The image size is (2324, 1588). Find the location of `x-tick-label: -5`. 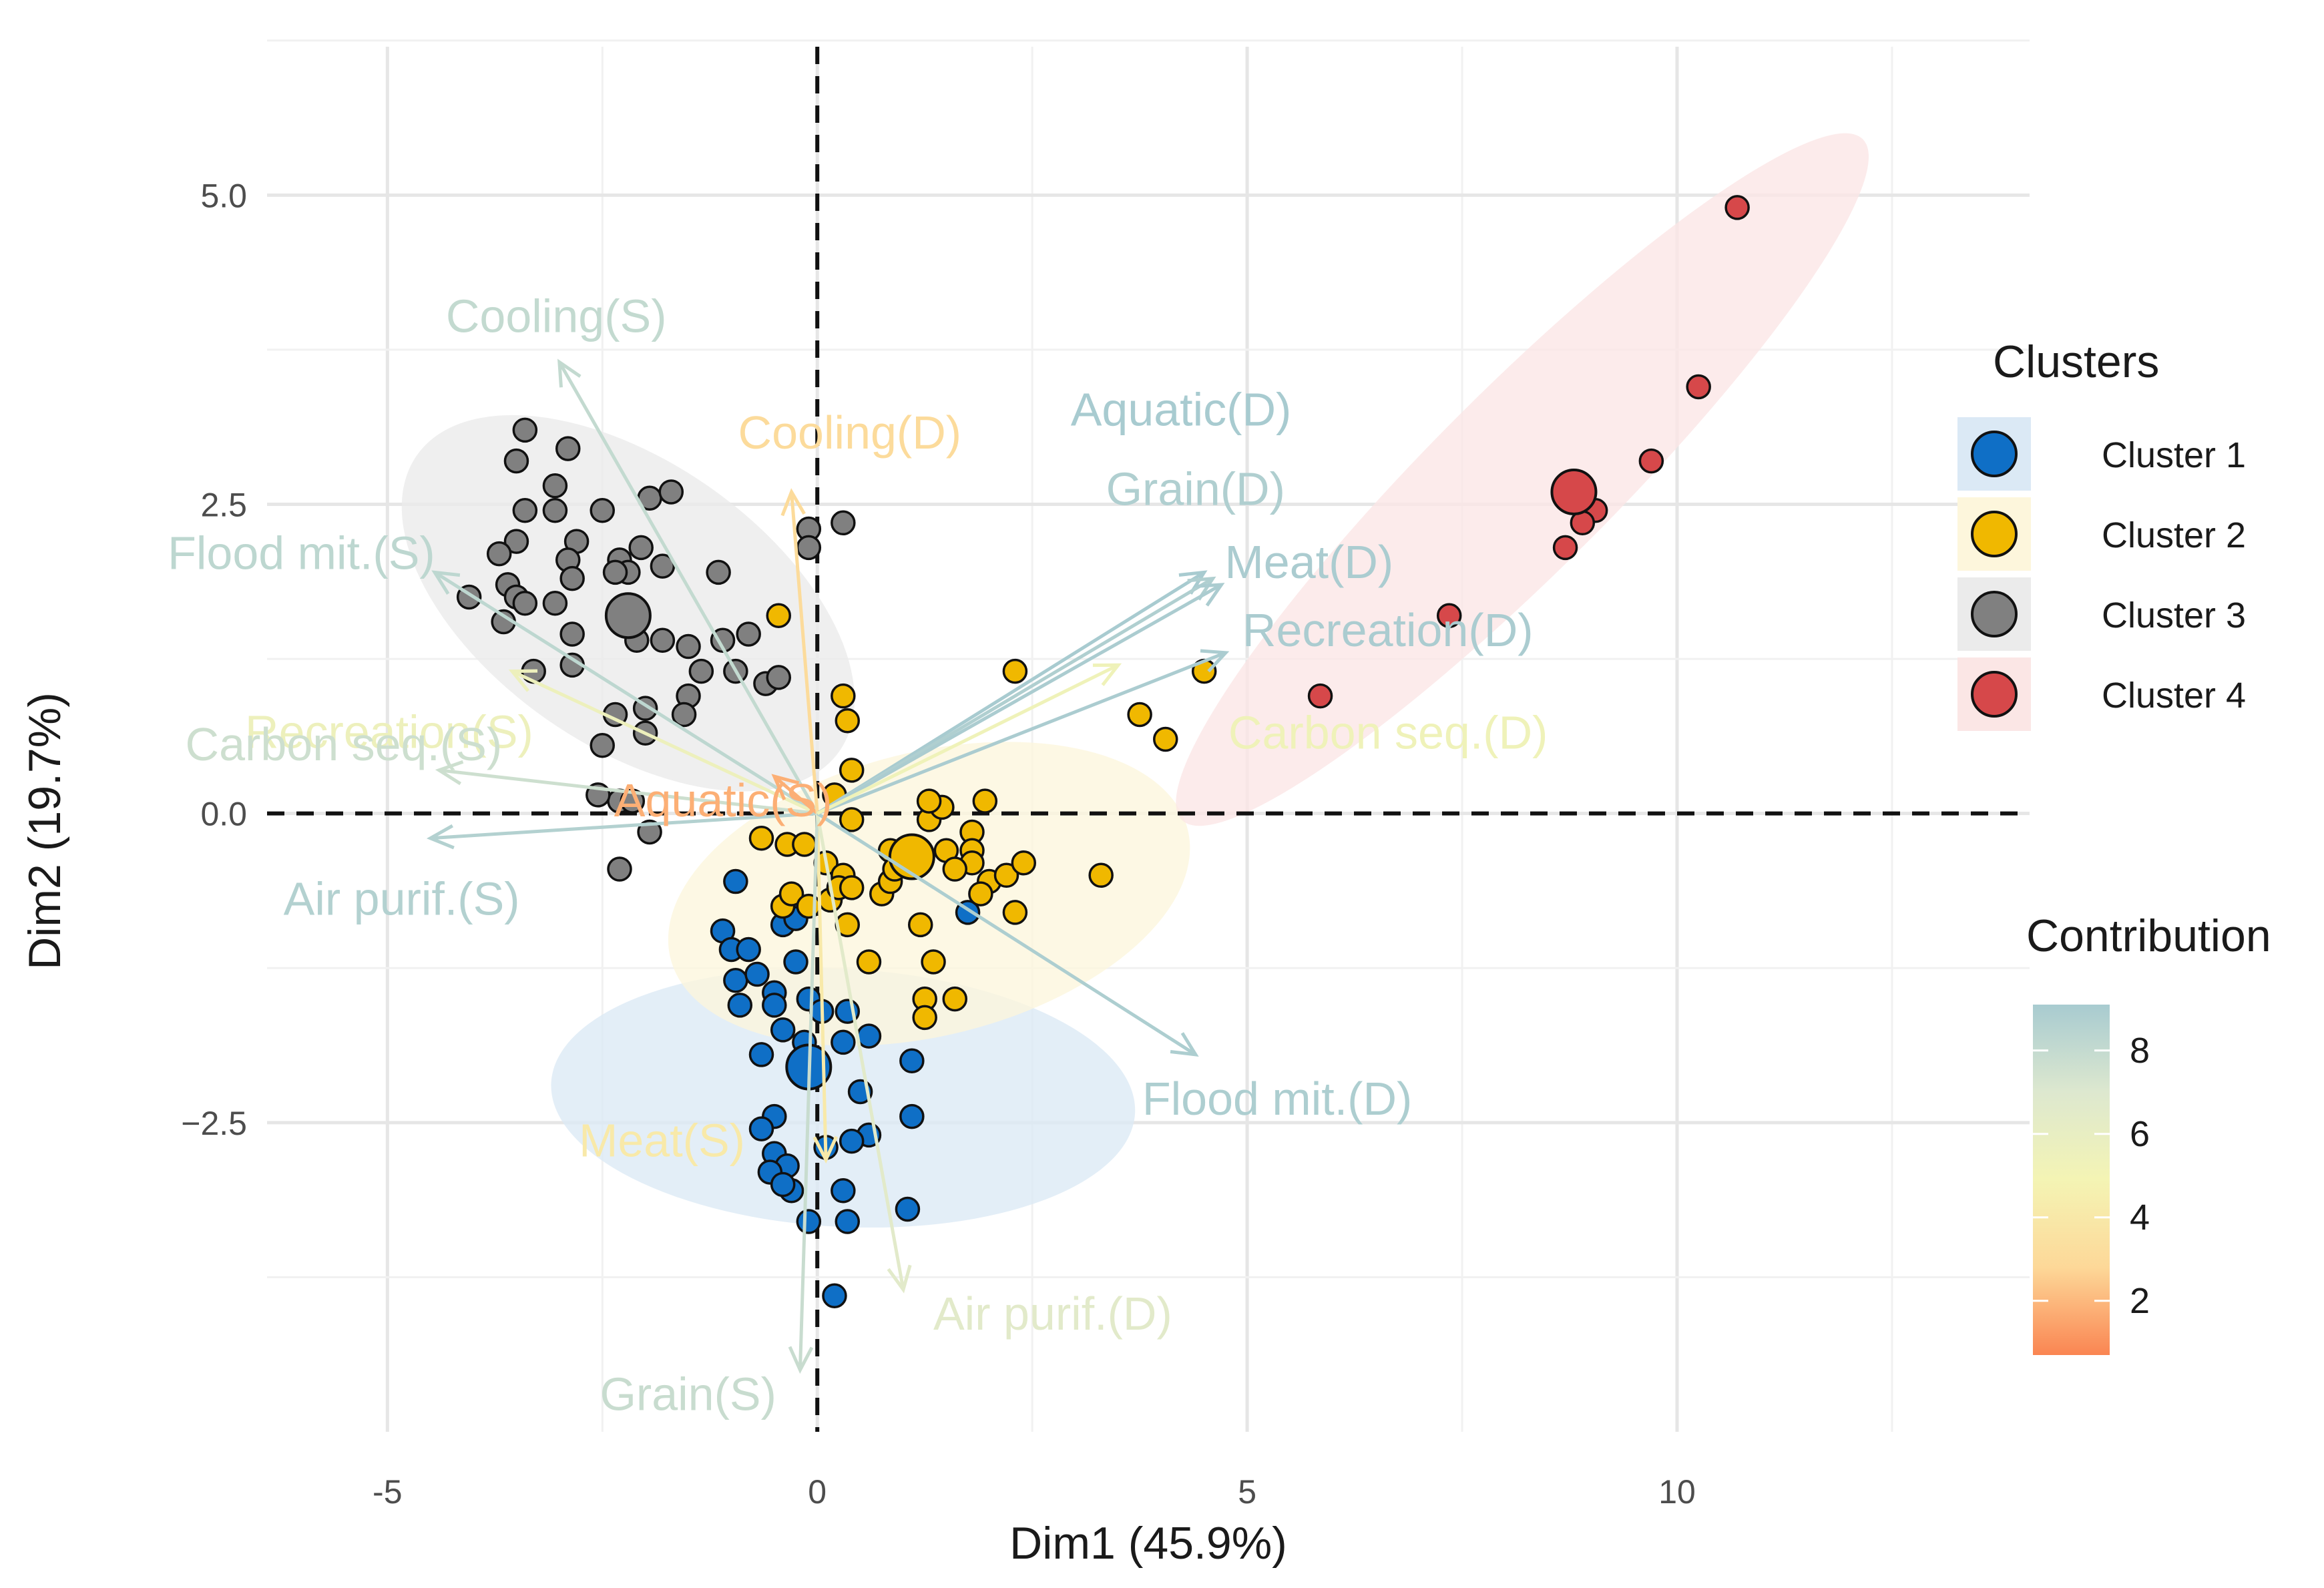

x-tick-label: -5 is located at coordinates (387, 1492).